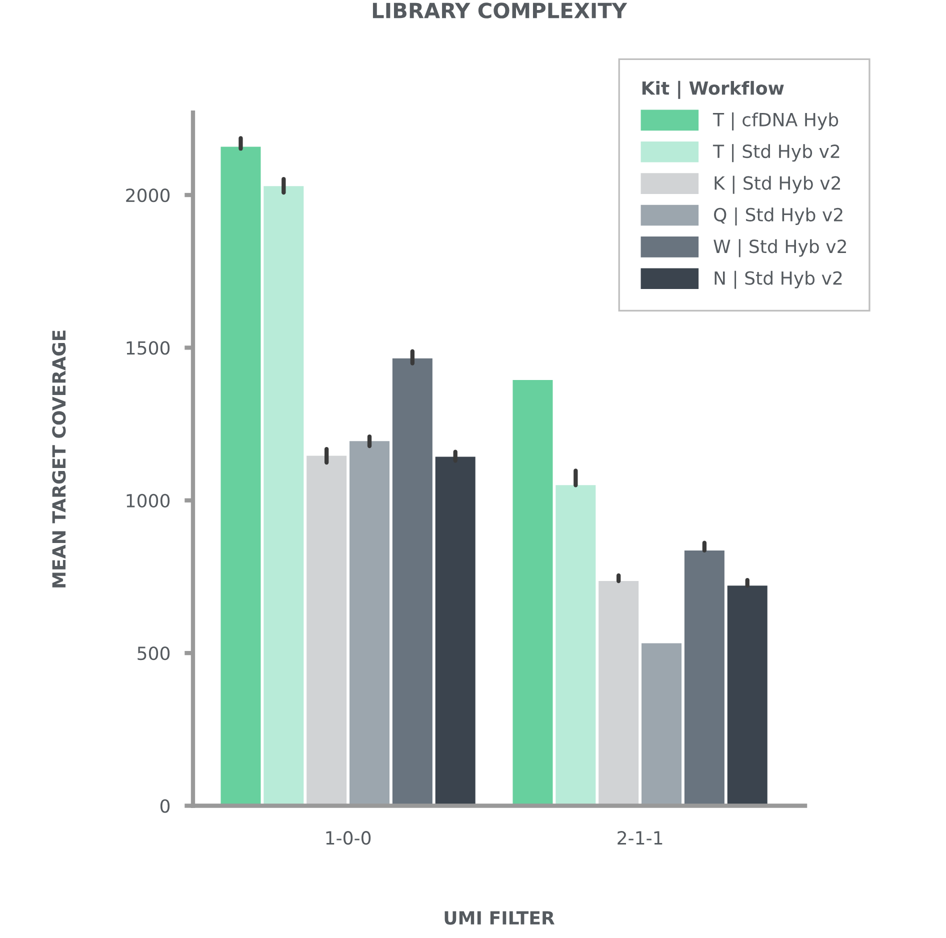 This screenshot has height=938, width=946. I want to click on x-axis-title: UMI FILTER, so click(499, 918).